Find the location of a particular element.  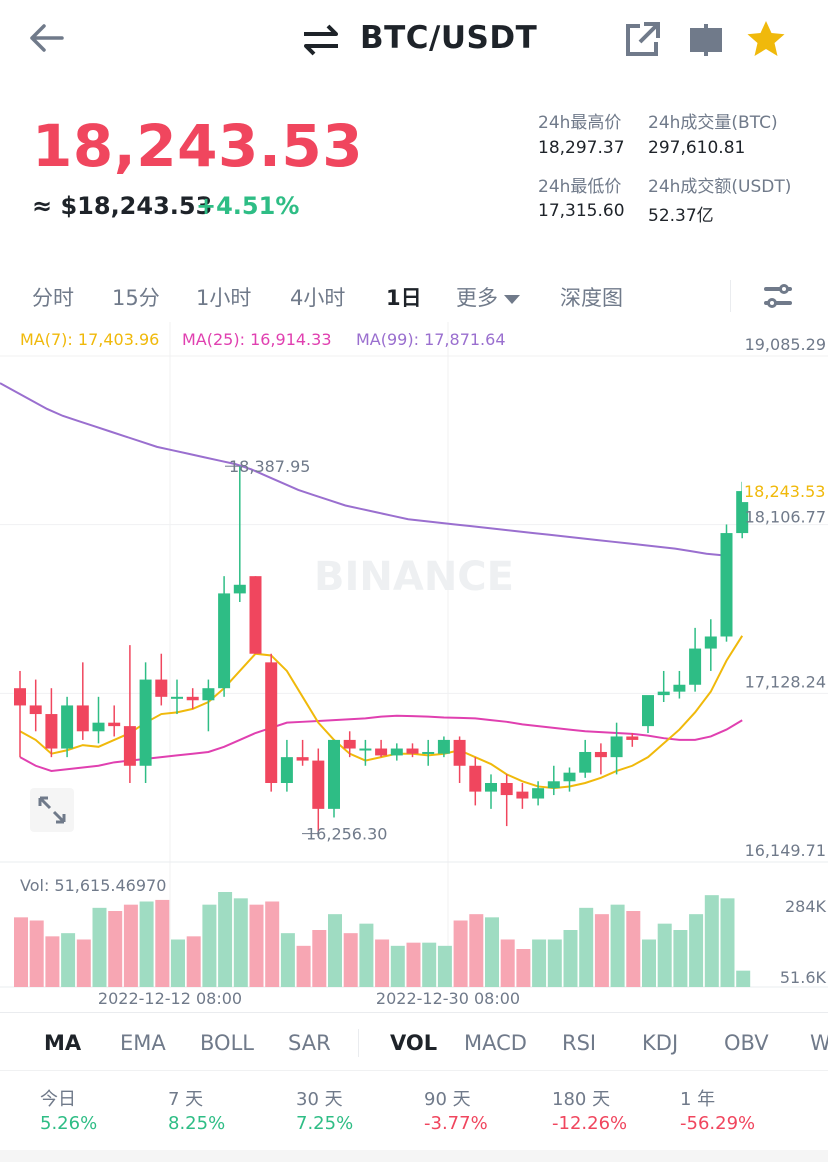

tab-1h: 1小时 is located at coordinates (224, 298).